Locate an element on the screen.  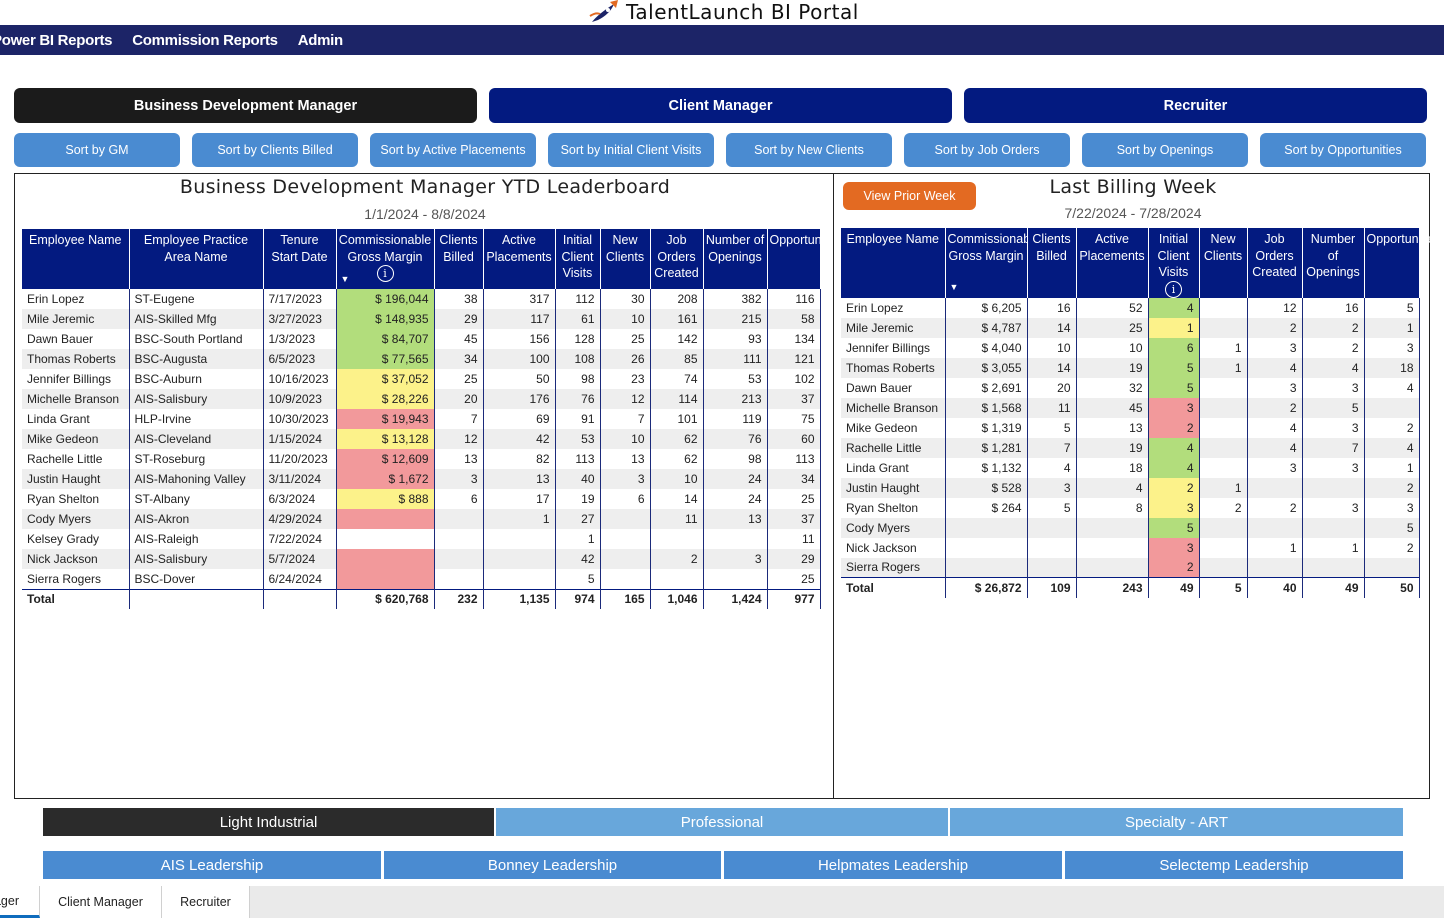
page-tab-client-manager: Client Manager is located at coordinates (101, 902).